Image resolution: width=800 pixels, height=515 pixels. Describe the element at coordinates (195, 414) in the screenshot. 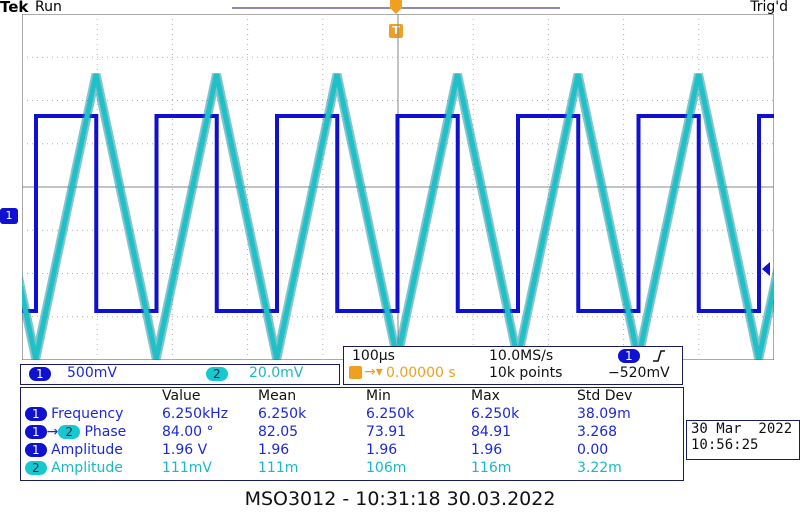

I see `cell-value: 6.250kHz` at that location.